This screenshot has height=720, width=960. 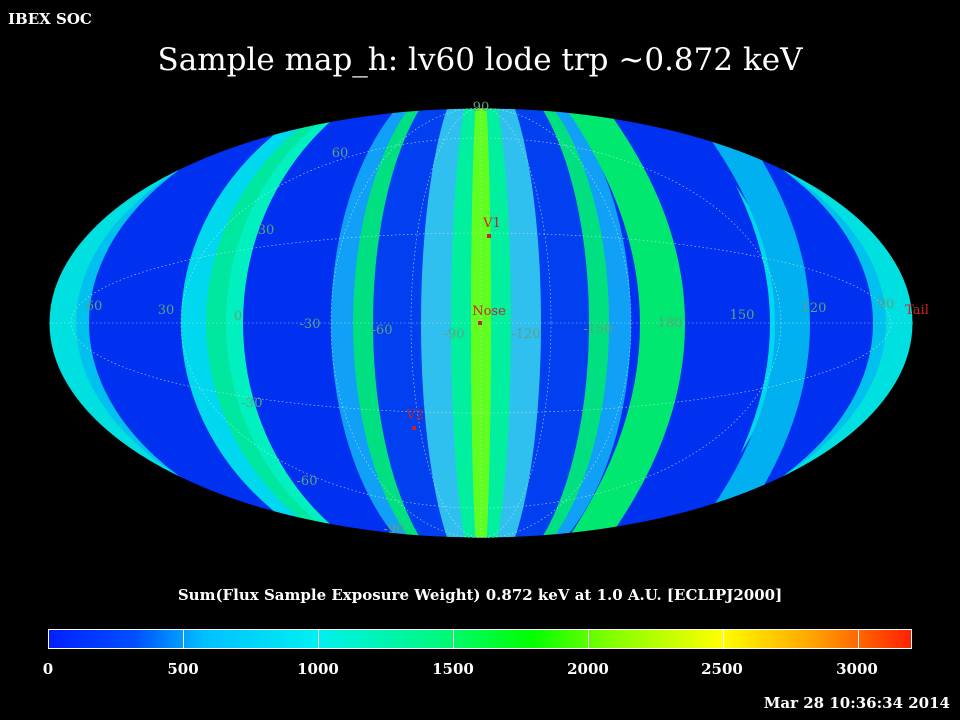 I want to click on lon-label: -120, so click(x=525, y=334).